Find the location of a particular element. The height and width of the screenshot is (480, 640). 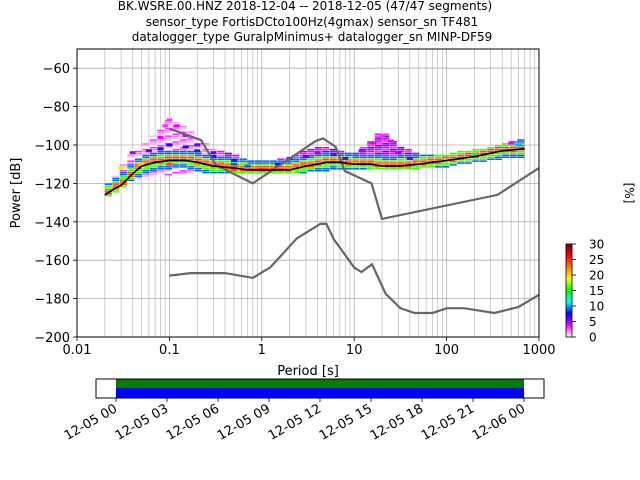

colorbar-tick-label: 10 is located at coordinates (596, 307).